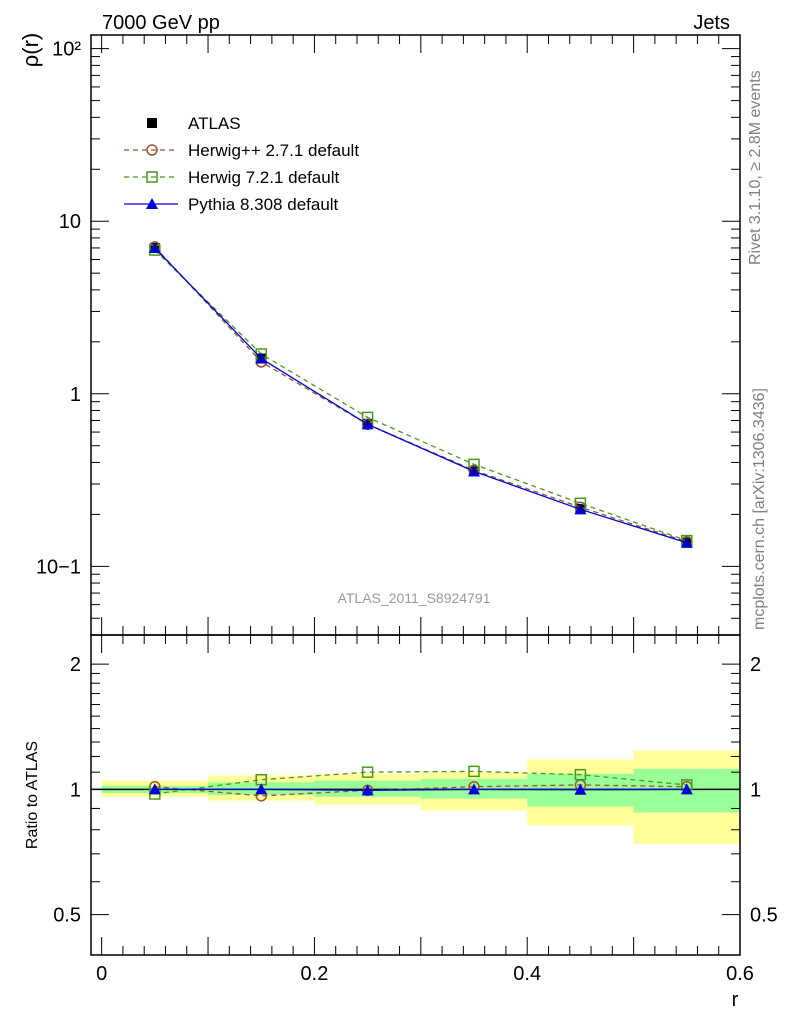 The height and width of the screenshot is (1024, 786). What do you see at coordinates (273, 150) in the screenshot?
I see `legend-label: Herwig++ 2.7.1 default` at bounding box center [273, 150].